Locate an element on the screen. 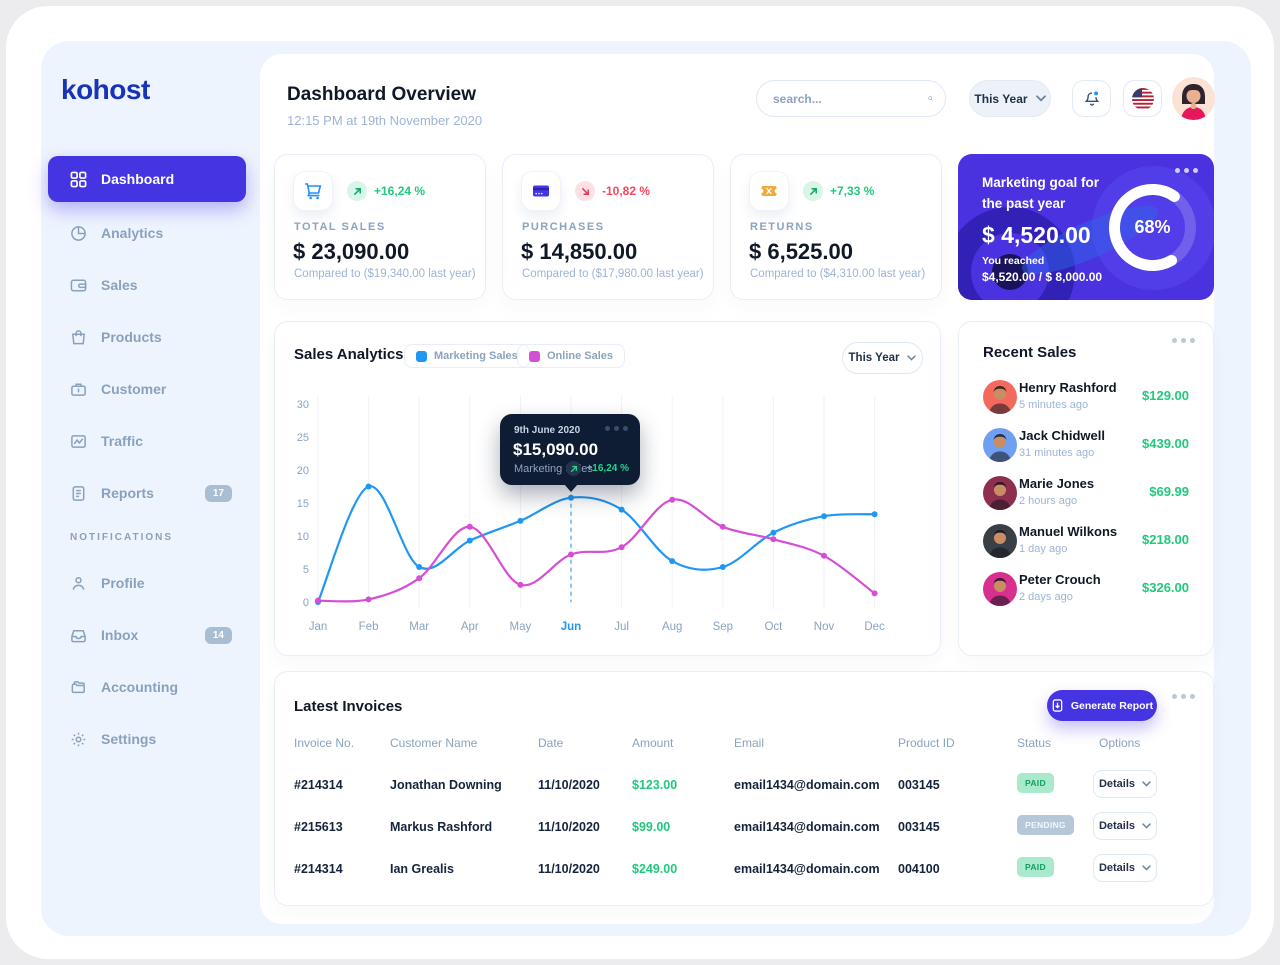 Image resolution: width=1280 pixels, height=965 pixels. sale-time: 2 hours ago is located at coordinates (1048, 501).